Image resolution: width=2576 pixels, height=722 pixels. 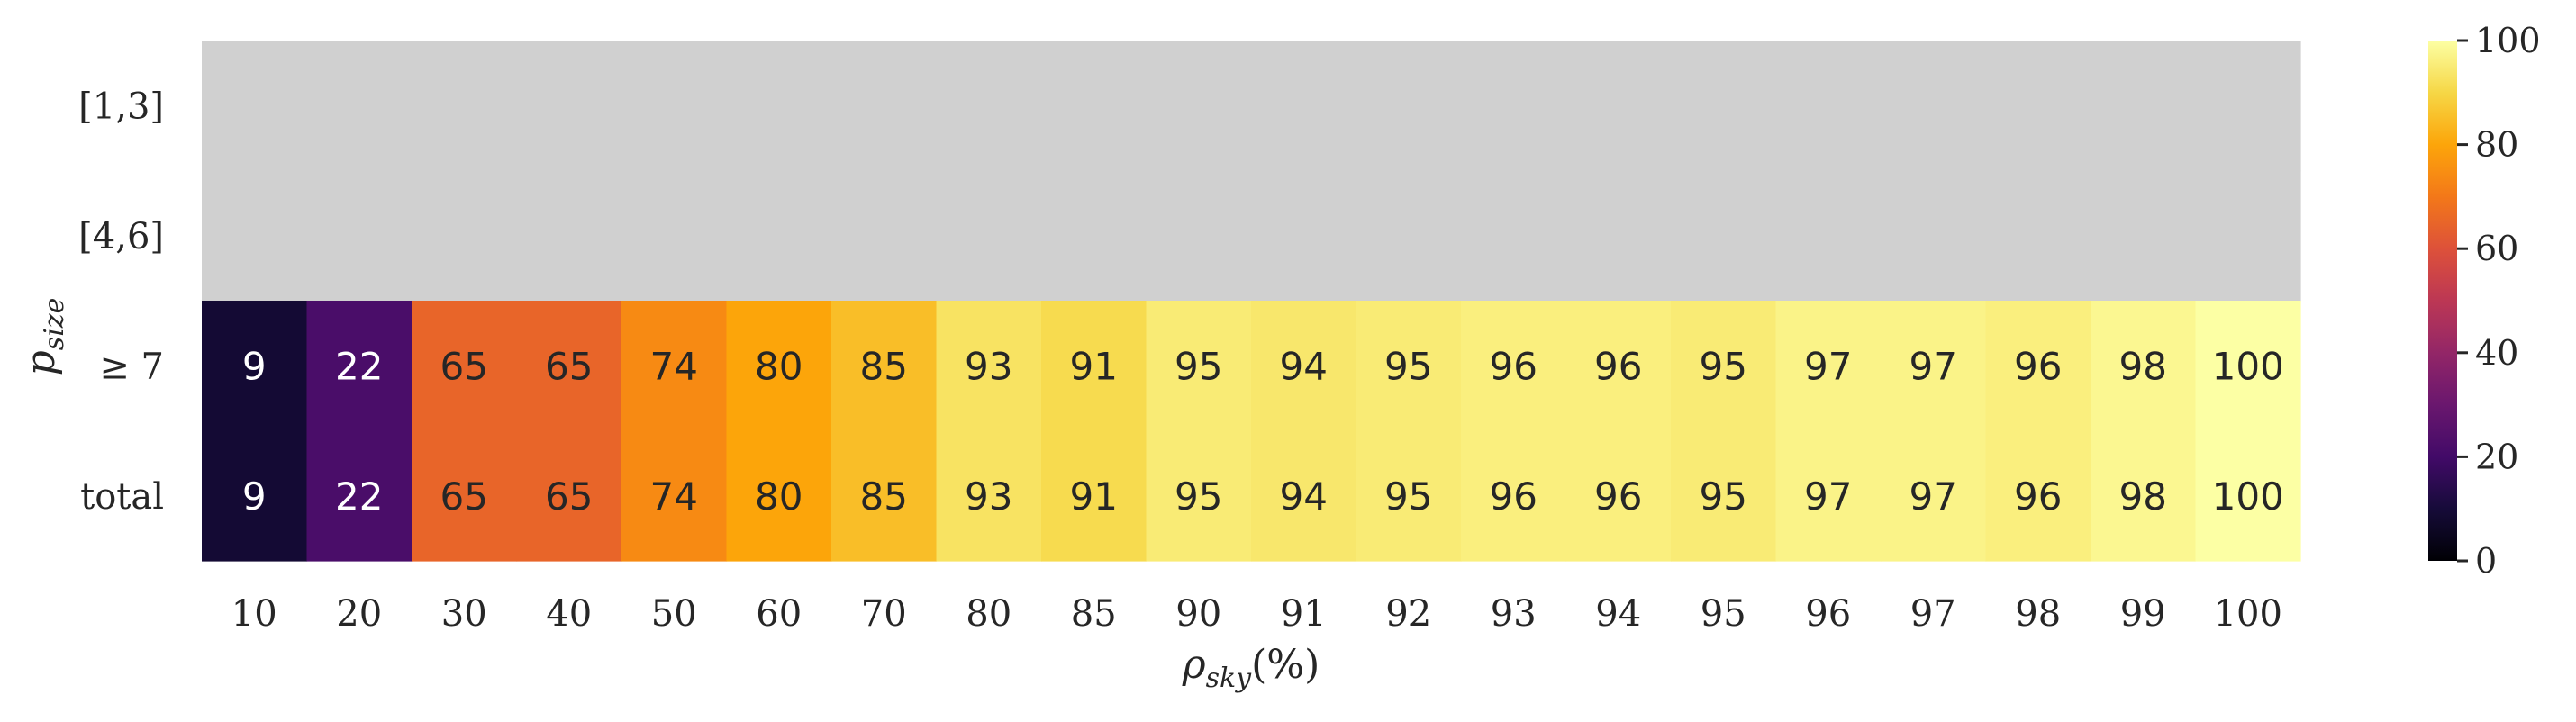 I want to click on cell-value-label: 9, so click(x=254, y=366).